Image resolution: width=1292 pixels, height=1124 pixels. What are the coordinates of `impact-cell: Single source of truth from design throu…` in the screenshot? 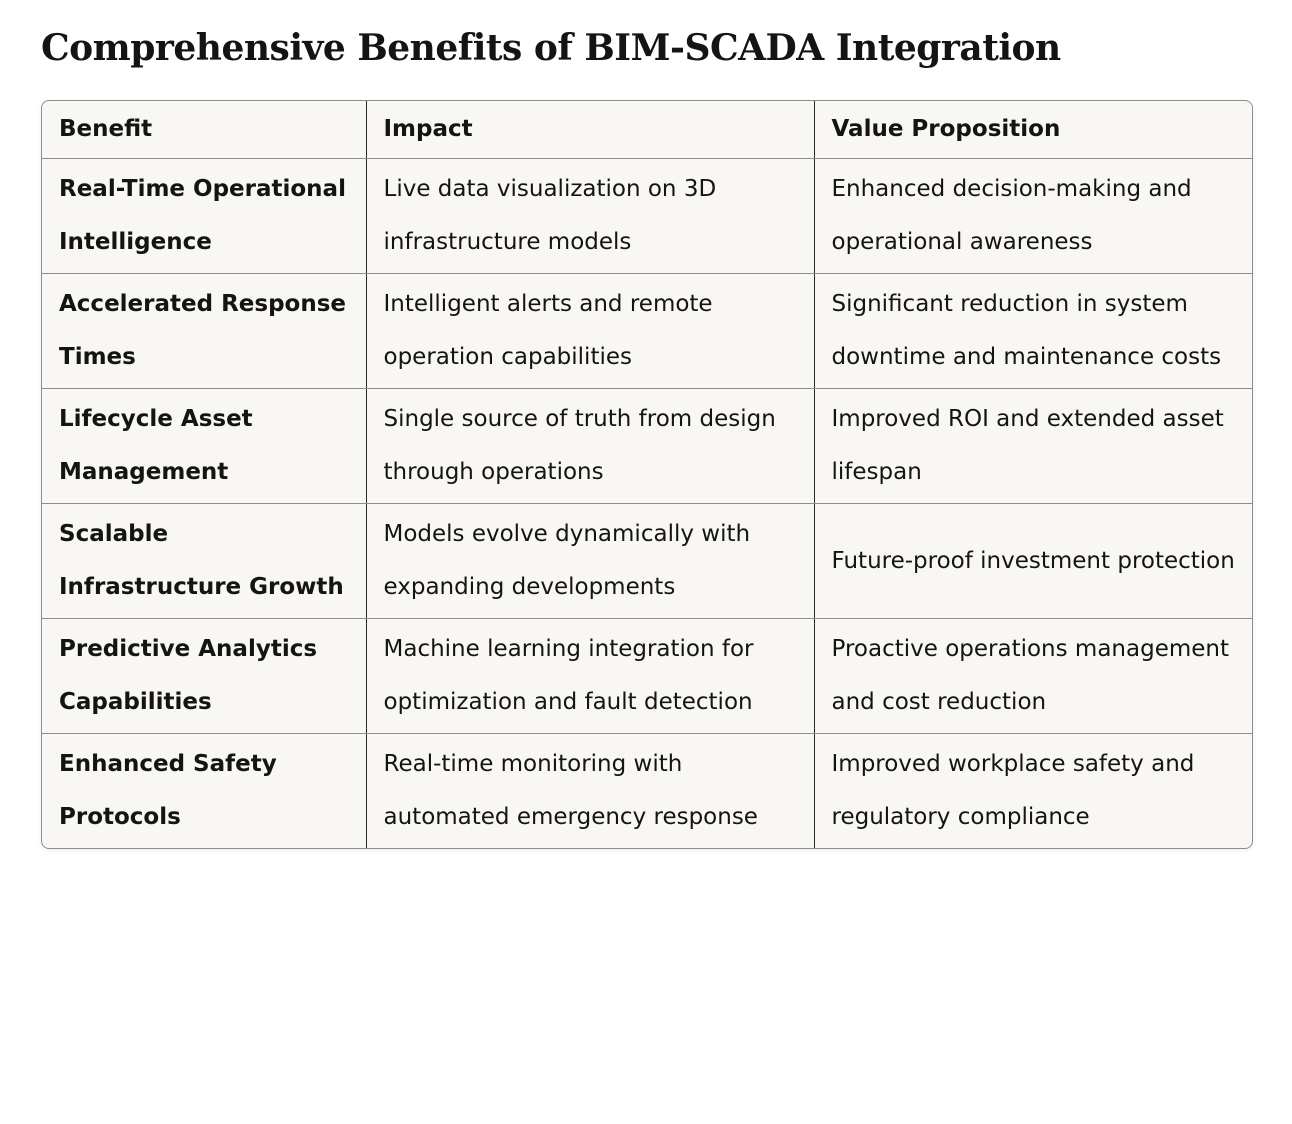 It's located at (589, 446).